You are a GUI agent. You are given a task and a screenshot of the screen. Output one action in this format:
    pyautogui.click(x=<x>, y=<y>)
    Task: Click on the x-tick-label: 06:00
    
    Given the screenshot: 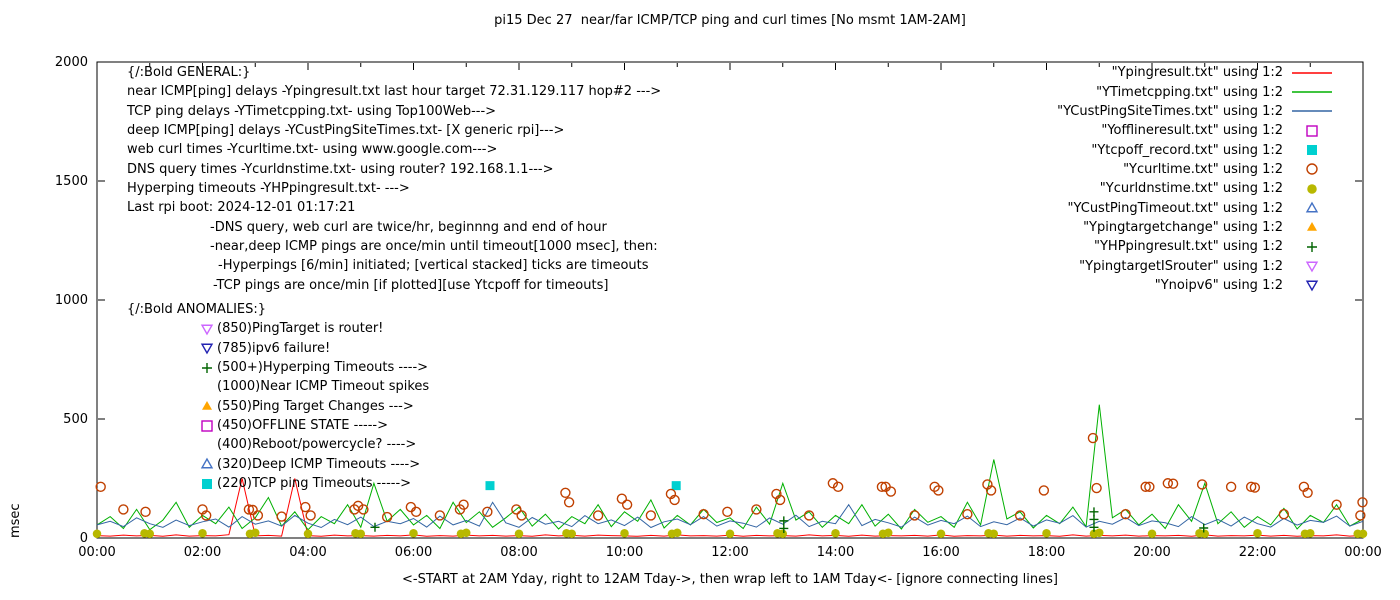 What is the action you would take?
    pyautogui.click(x=413, y=552)
    